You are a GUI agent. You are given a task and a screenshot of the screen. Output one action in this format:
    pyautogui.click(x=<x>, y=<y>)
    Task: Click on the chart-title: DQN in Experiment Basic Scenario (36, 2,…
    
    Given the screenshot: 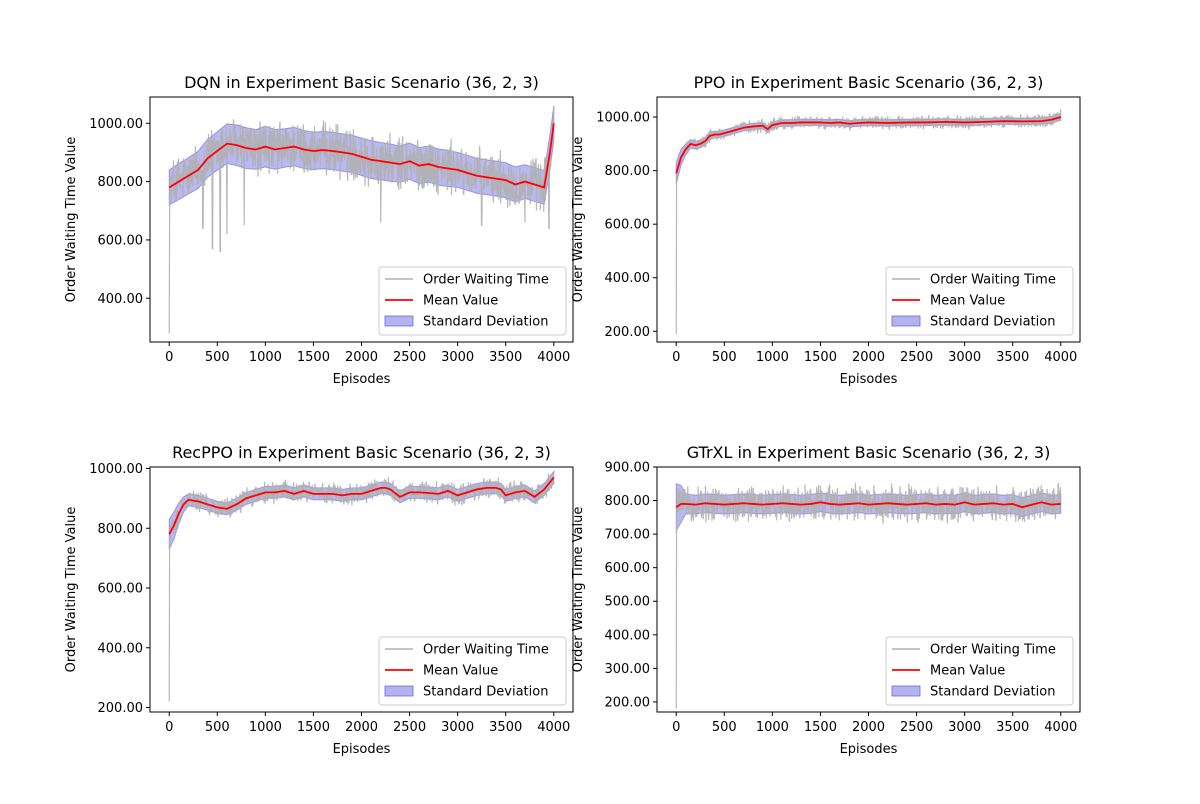 What is the action you would take?
    pyautogui.click(x=361, y=82)
    